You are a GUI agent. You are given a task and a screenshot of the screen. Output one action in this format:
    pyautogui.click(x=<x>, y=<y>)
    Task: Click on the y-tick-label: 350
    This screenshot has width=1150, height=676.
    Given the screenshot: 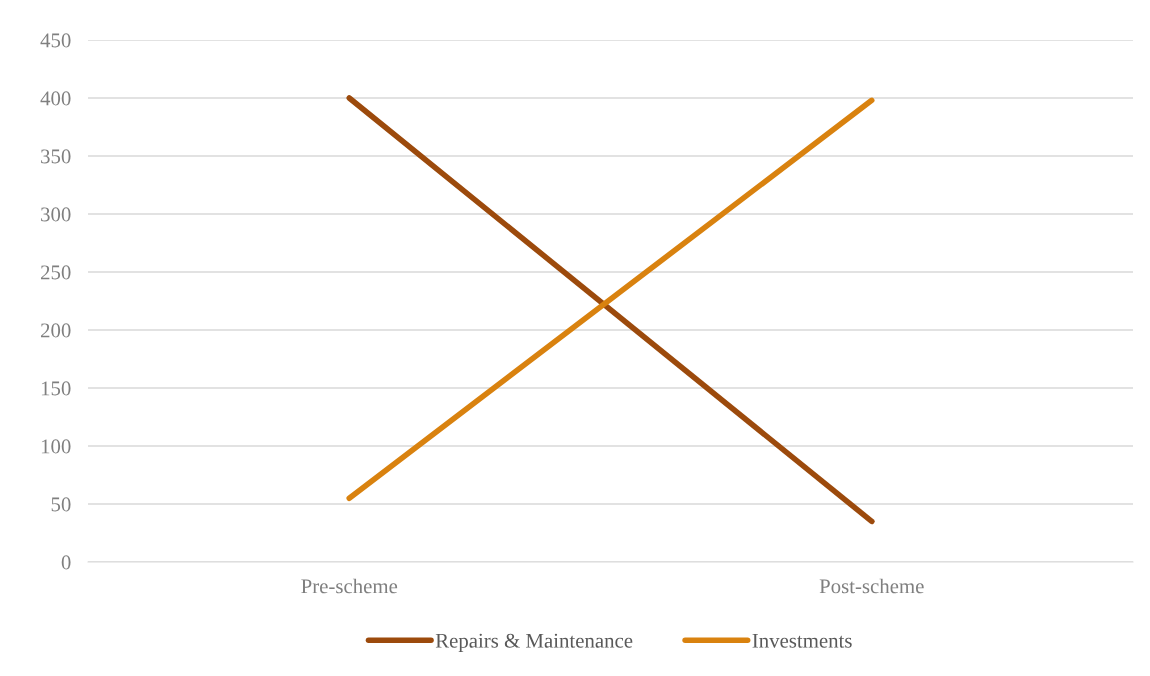 What is the action you would take?
    pyautogui.click(x=56, y=156)
    